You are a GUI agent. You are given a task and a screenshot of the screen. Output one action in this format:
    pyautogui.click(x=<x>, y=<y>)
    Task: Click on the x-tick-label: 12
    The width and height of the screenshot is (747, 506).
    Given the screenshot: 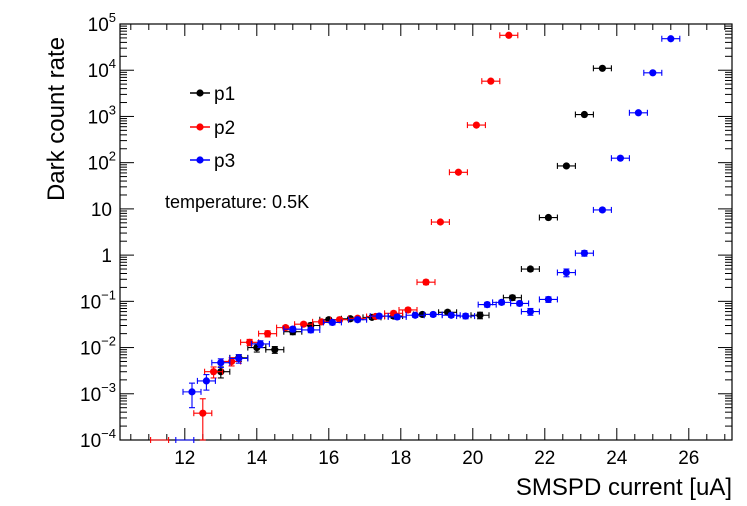 What is the action you would take?
    pyautogui.click(x=184, y=458)
    